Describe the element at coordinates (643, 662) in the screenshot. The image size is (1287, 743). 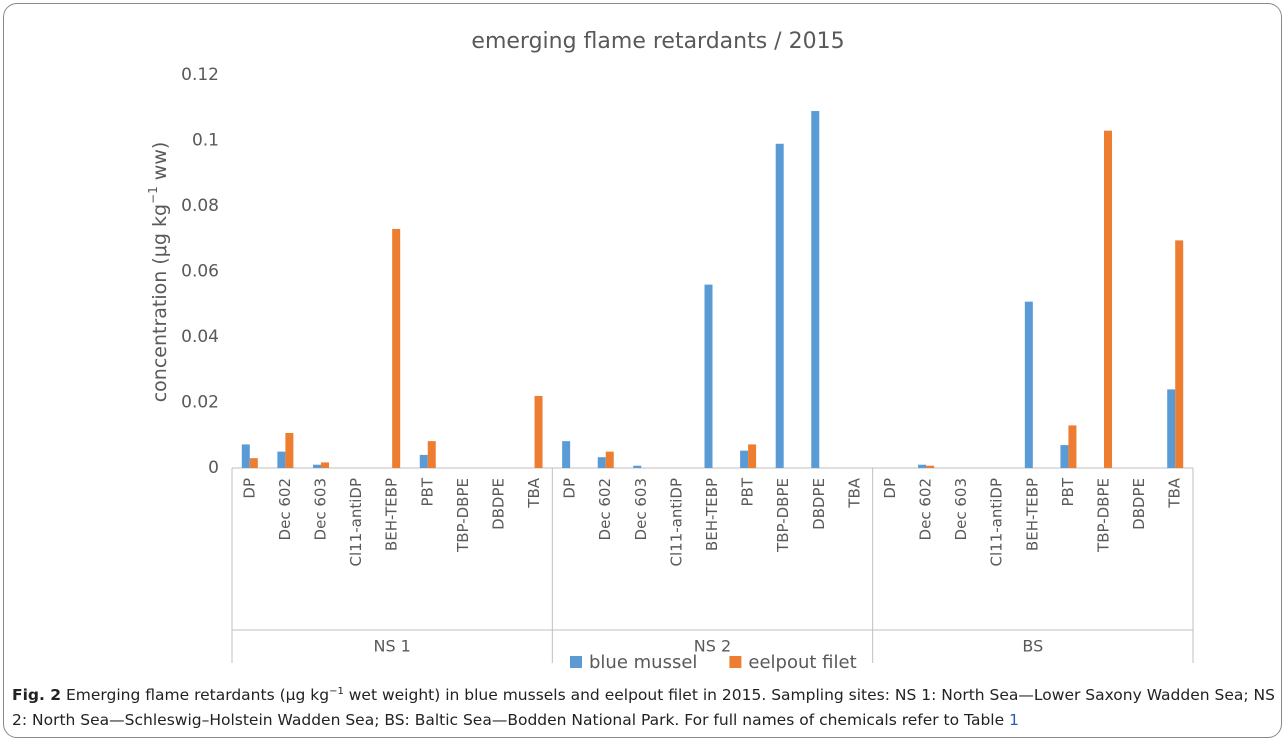
I see `legend-label: blue mussel` at that location.